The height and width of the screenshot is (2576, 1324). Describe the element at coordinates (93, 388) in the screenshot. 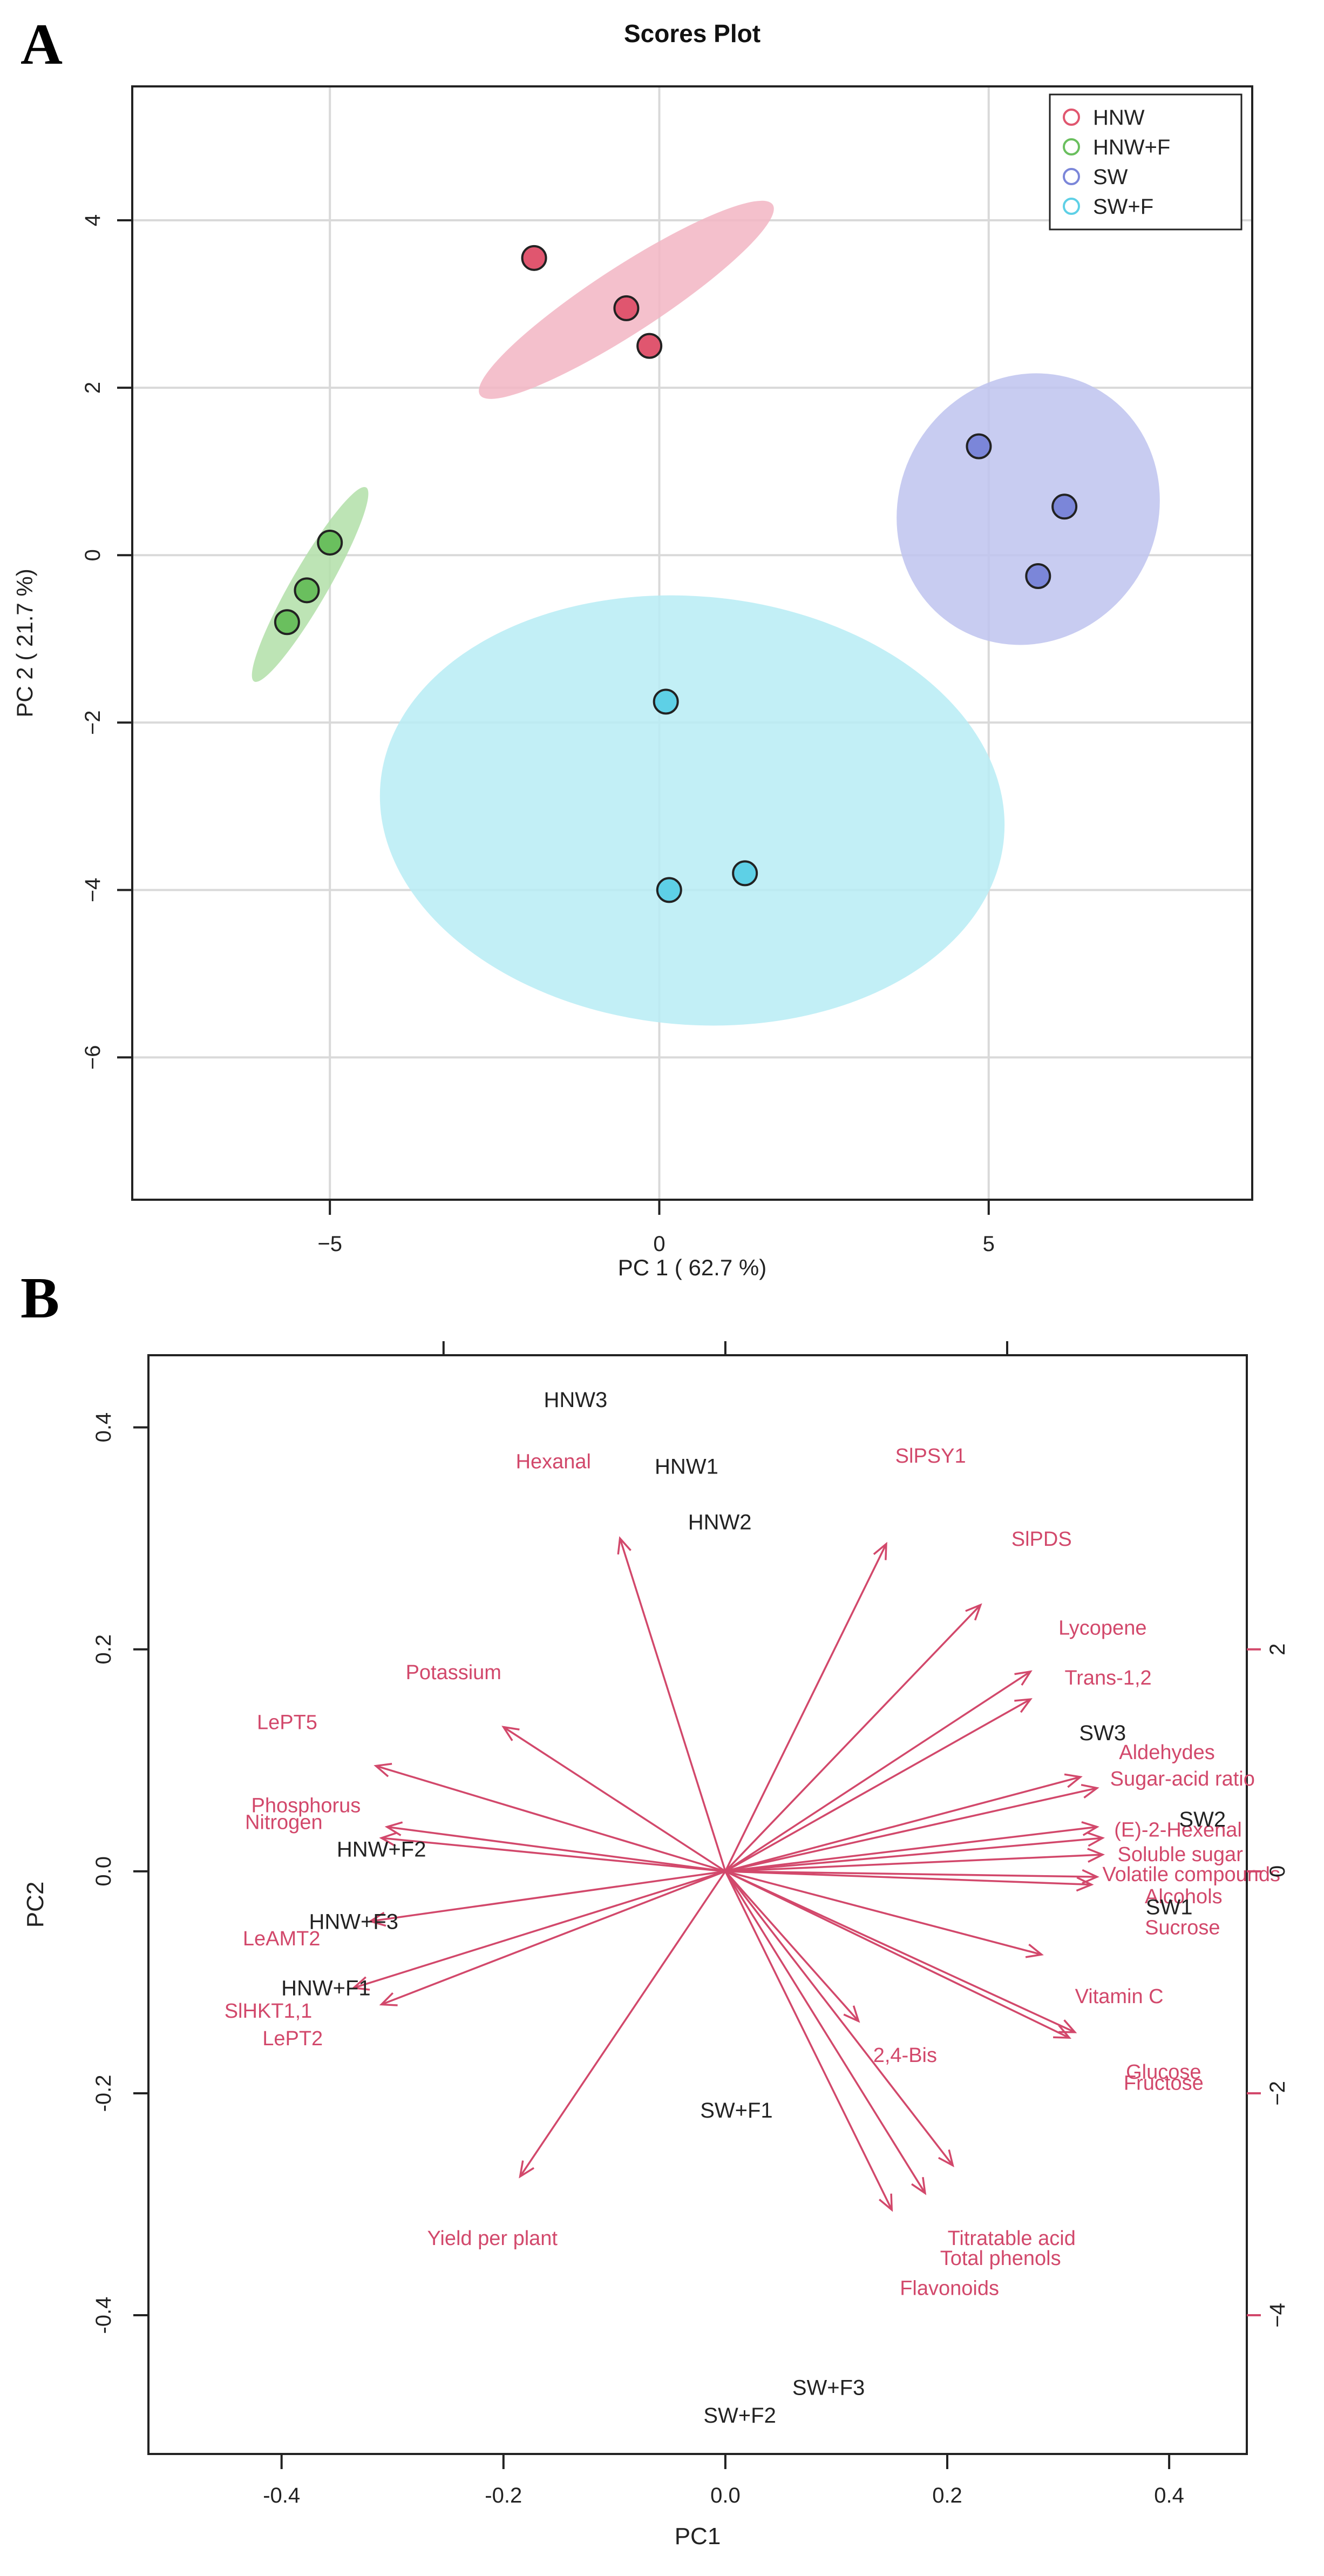

I see `y-tick-label-1: 2` at that location.